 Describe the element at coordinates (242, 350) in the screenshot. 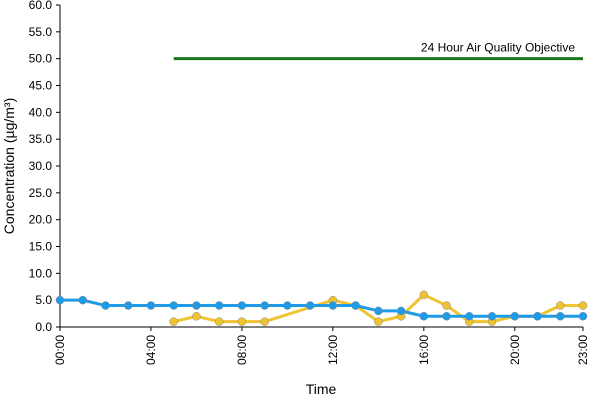

I see `x-tick-label: 08:00` at that location.